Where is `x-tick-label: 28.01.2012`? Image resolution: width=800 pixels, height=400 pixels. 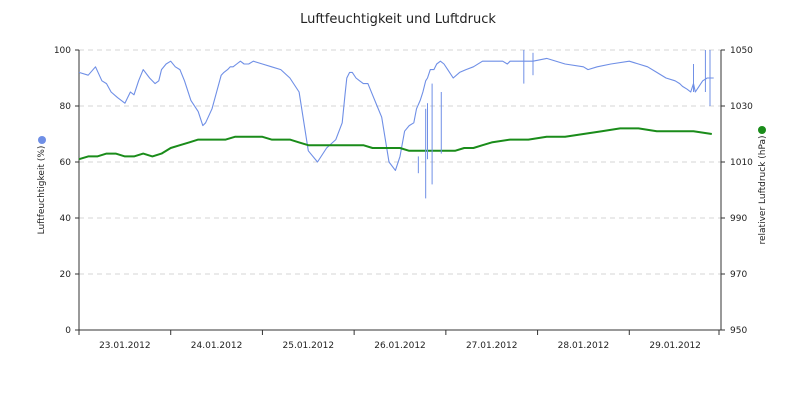 x-tick-label: 28.01.2012 is located at coordinates (584, 346).